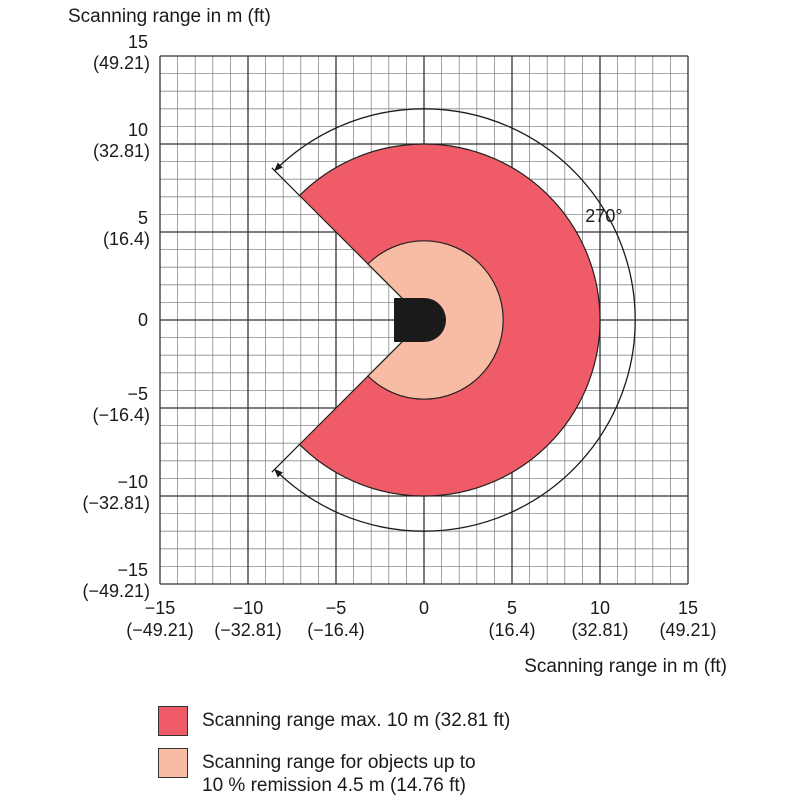 The image size is (800, 809). What do you see at coordinates (160, 630) in the screenshot?
I see `x-tick-label-ft: (−49.21)` at bounding box center [160, 630].